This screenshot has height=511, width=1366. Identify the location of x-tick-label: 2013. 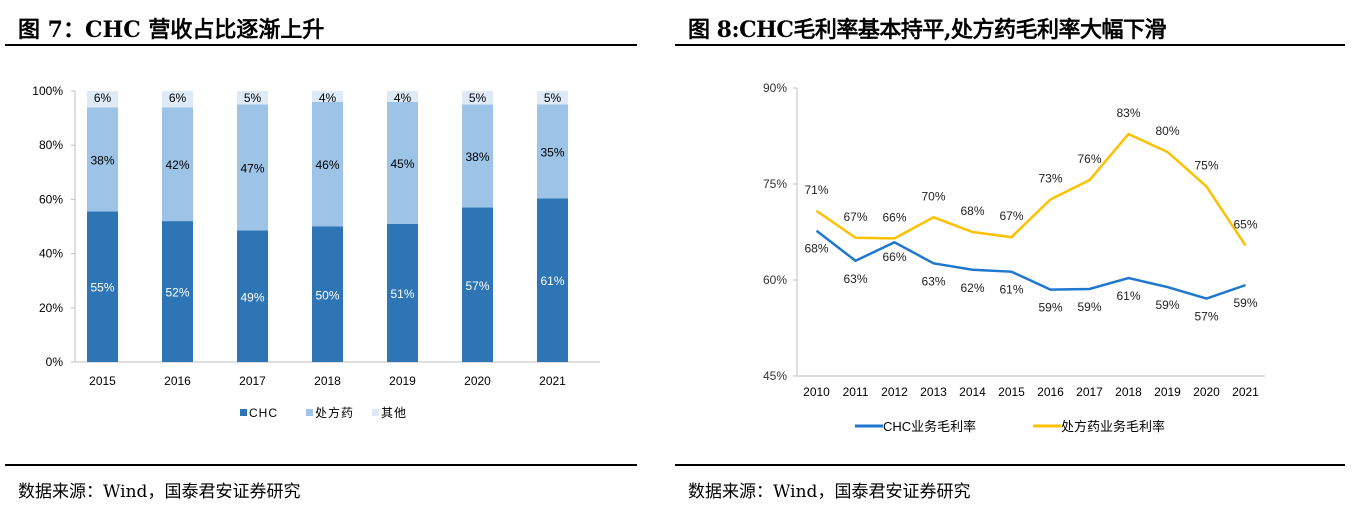
(933, 392).